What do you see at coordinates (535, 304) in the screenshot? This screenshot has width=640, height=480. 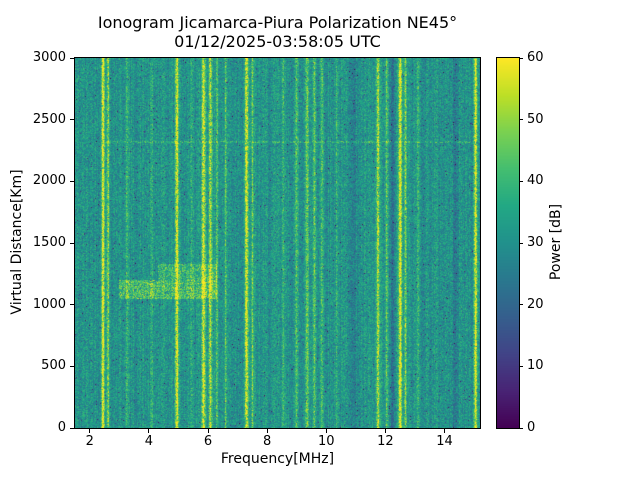 I see `colorbar-tick-label: 20` at bounding box center [535, 304].